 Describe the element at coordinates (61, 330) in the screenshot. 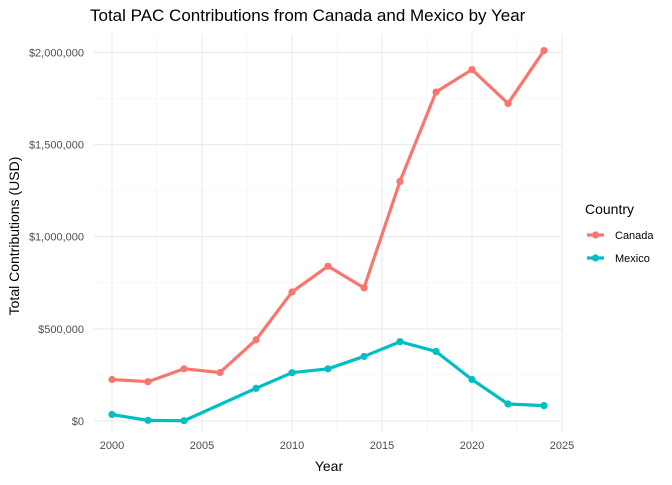

I see `y-tick-label: $500,000` at that location.